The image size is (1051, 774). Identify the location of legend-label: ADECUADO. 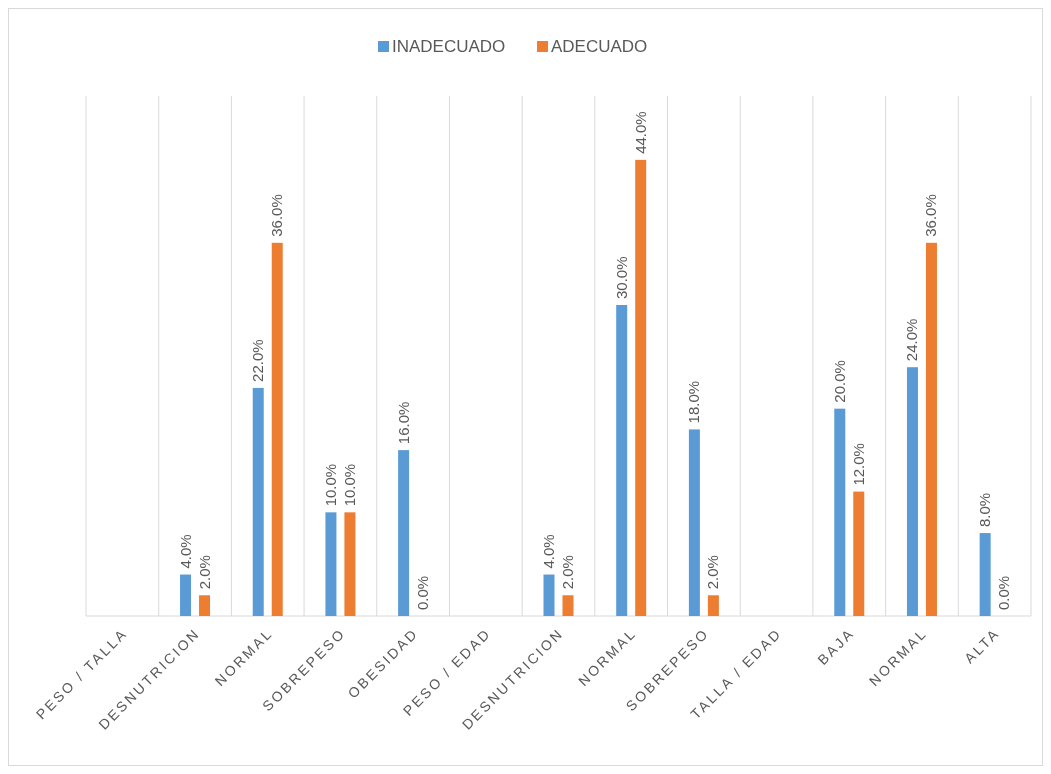
(599, 46).